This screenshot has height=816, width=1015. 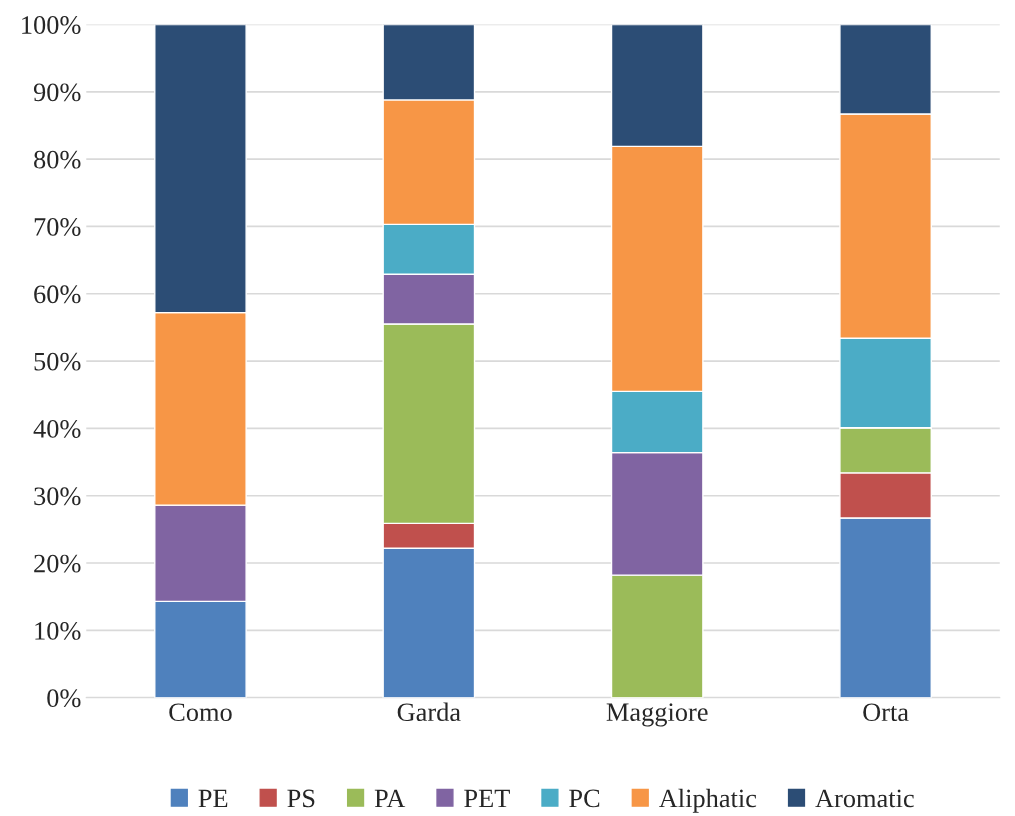 What do you see at coordinates (57, 227) in the screenshot?
I see `y-tick-label: 70%` at bounding box center [57, 227].